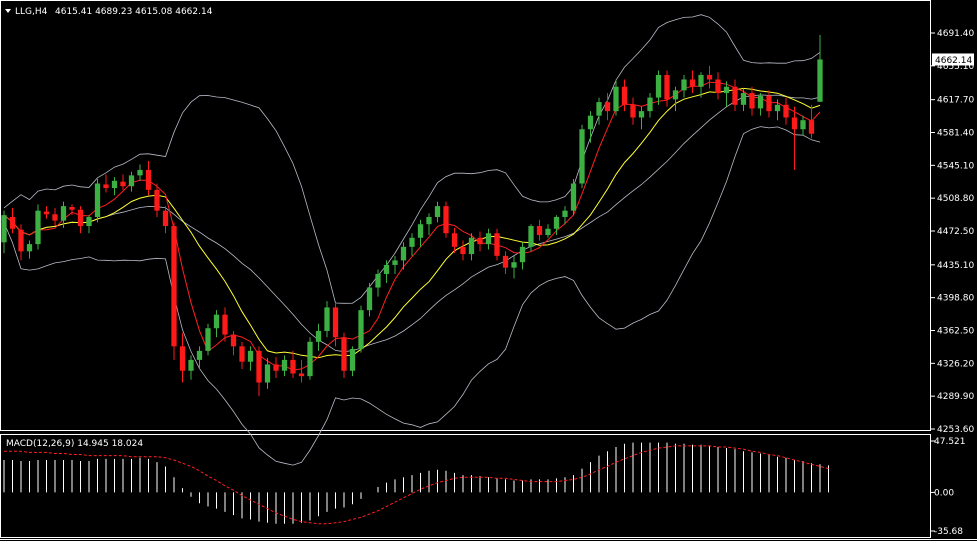 The width and height of the screenshot is (977, 541). I want to click on macd-tick-label: -35.68, so click(948, 532).